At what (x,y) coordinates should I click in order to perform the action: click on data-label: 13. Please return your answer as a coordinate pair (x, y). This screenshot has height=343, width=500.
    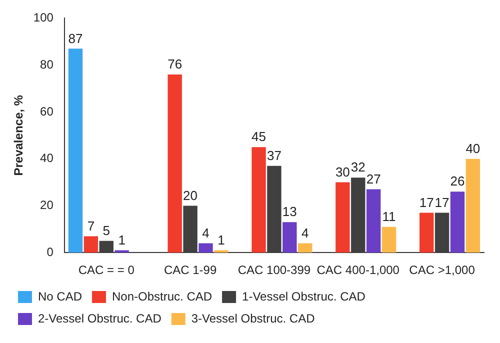
    Looking at the image, I should click on (289, 212).